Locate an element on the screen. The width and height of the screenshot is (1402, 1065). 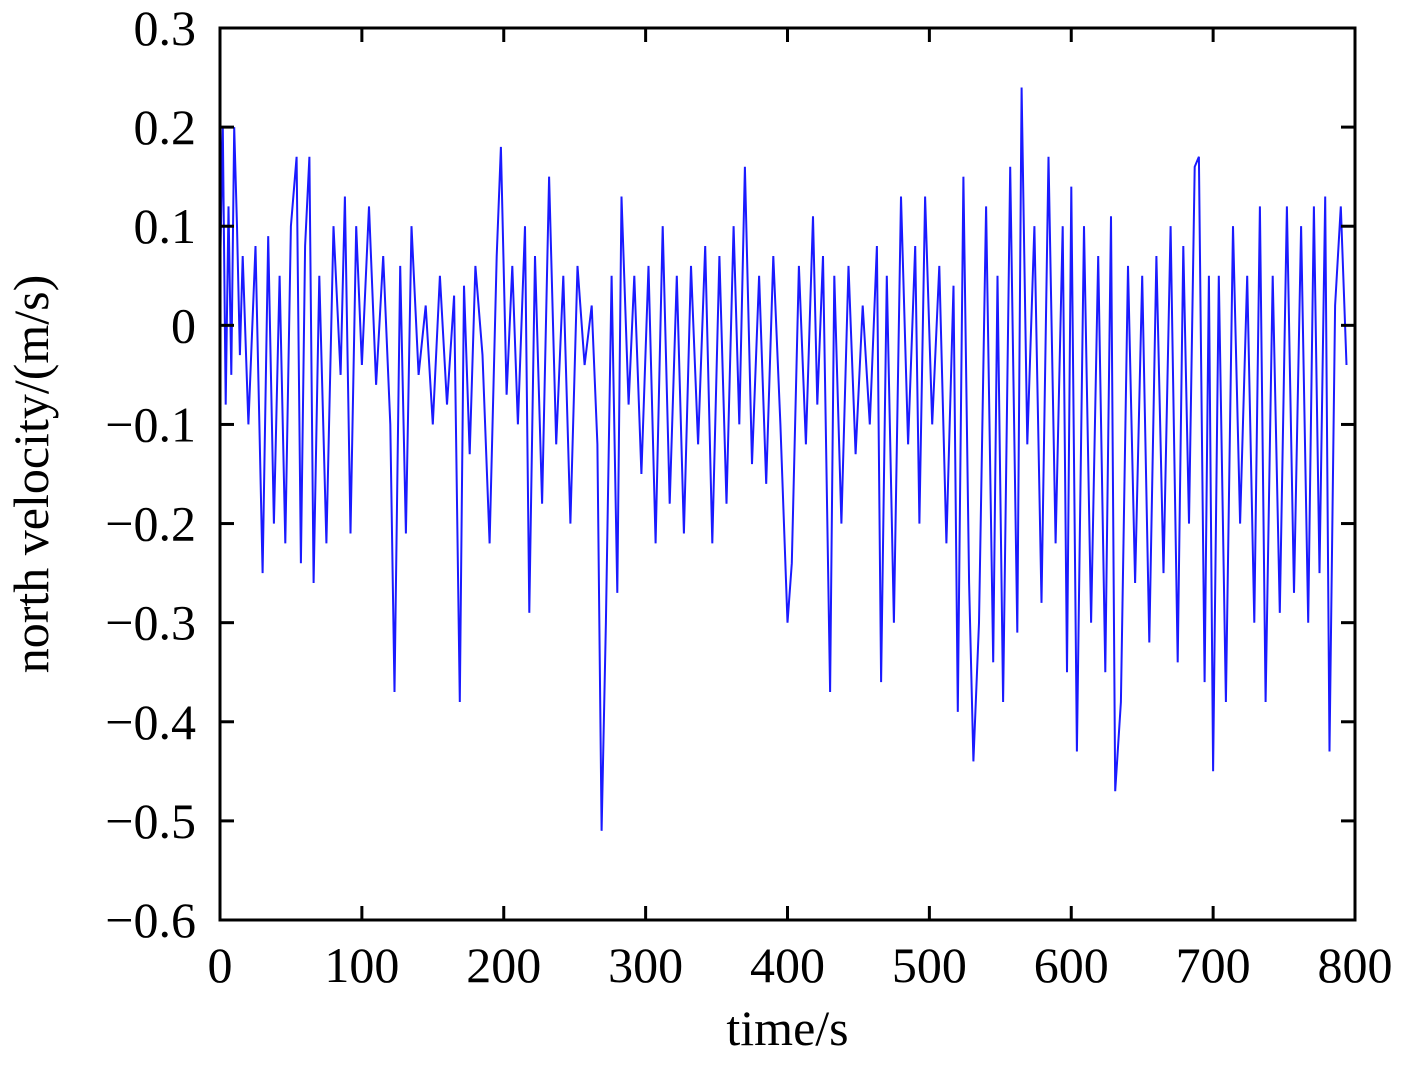
x-tick-label: 200 is located at coordinates (503, 965).